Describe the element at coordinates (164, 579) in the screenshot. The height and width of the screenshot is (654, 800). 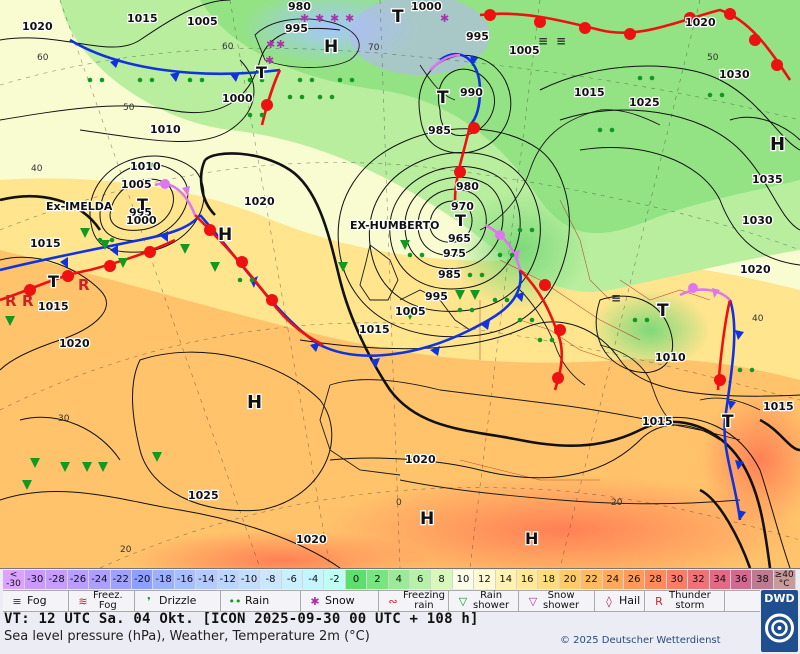
I see `temperature-scale-cell: -18` at that location.